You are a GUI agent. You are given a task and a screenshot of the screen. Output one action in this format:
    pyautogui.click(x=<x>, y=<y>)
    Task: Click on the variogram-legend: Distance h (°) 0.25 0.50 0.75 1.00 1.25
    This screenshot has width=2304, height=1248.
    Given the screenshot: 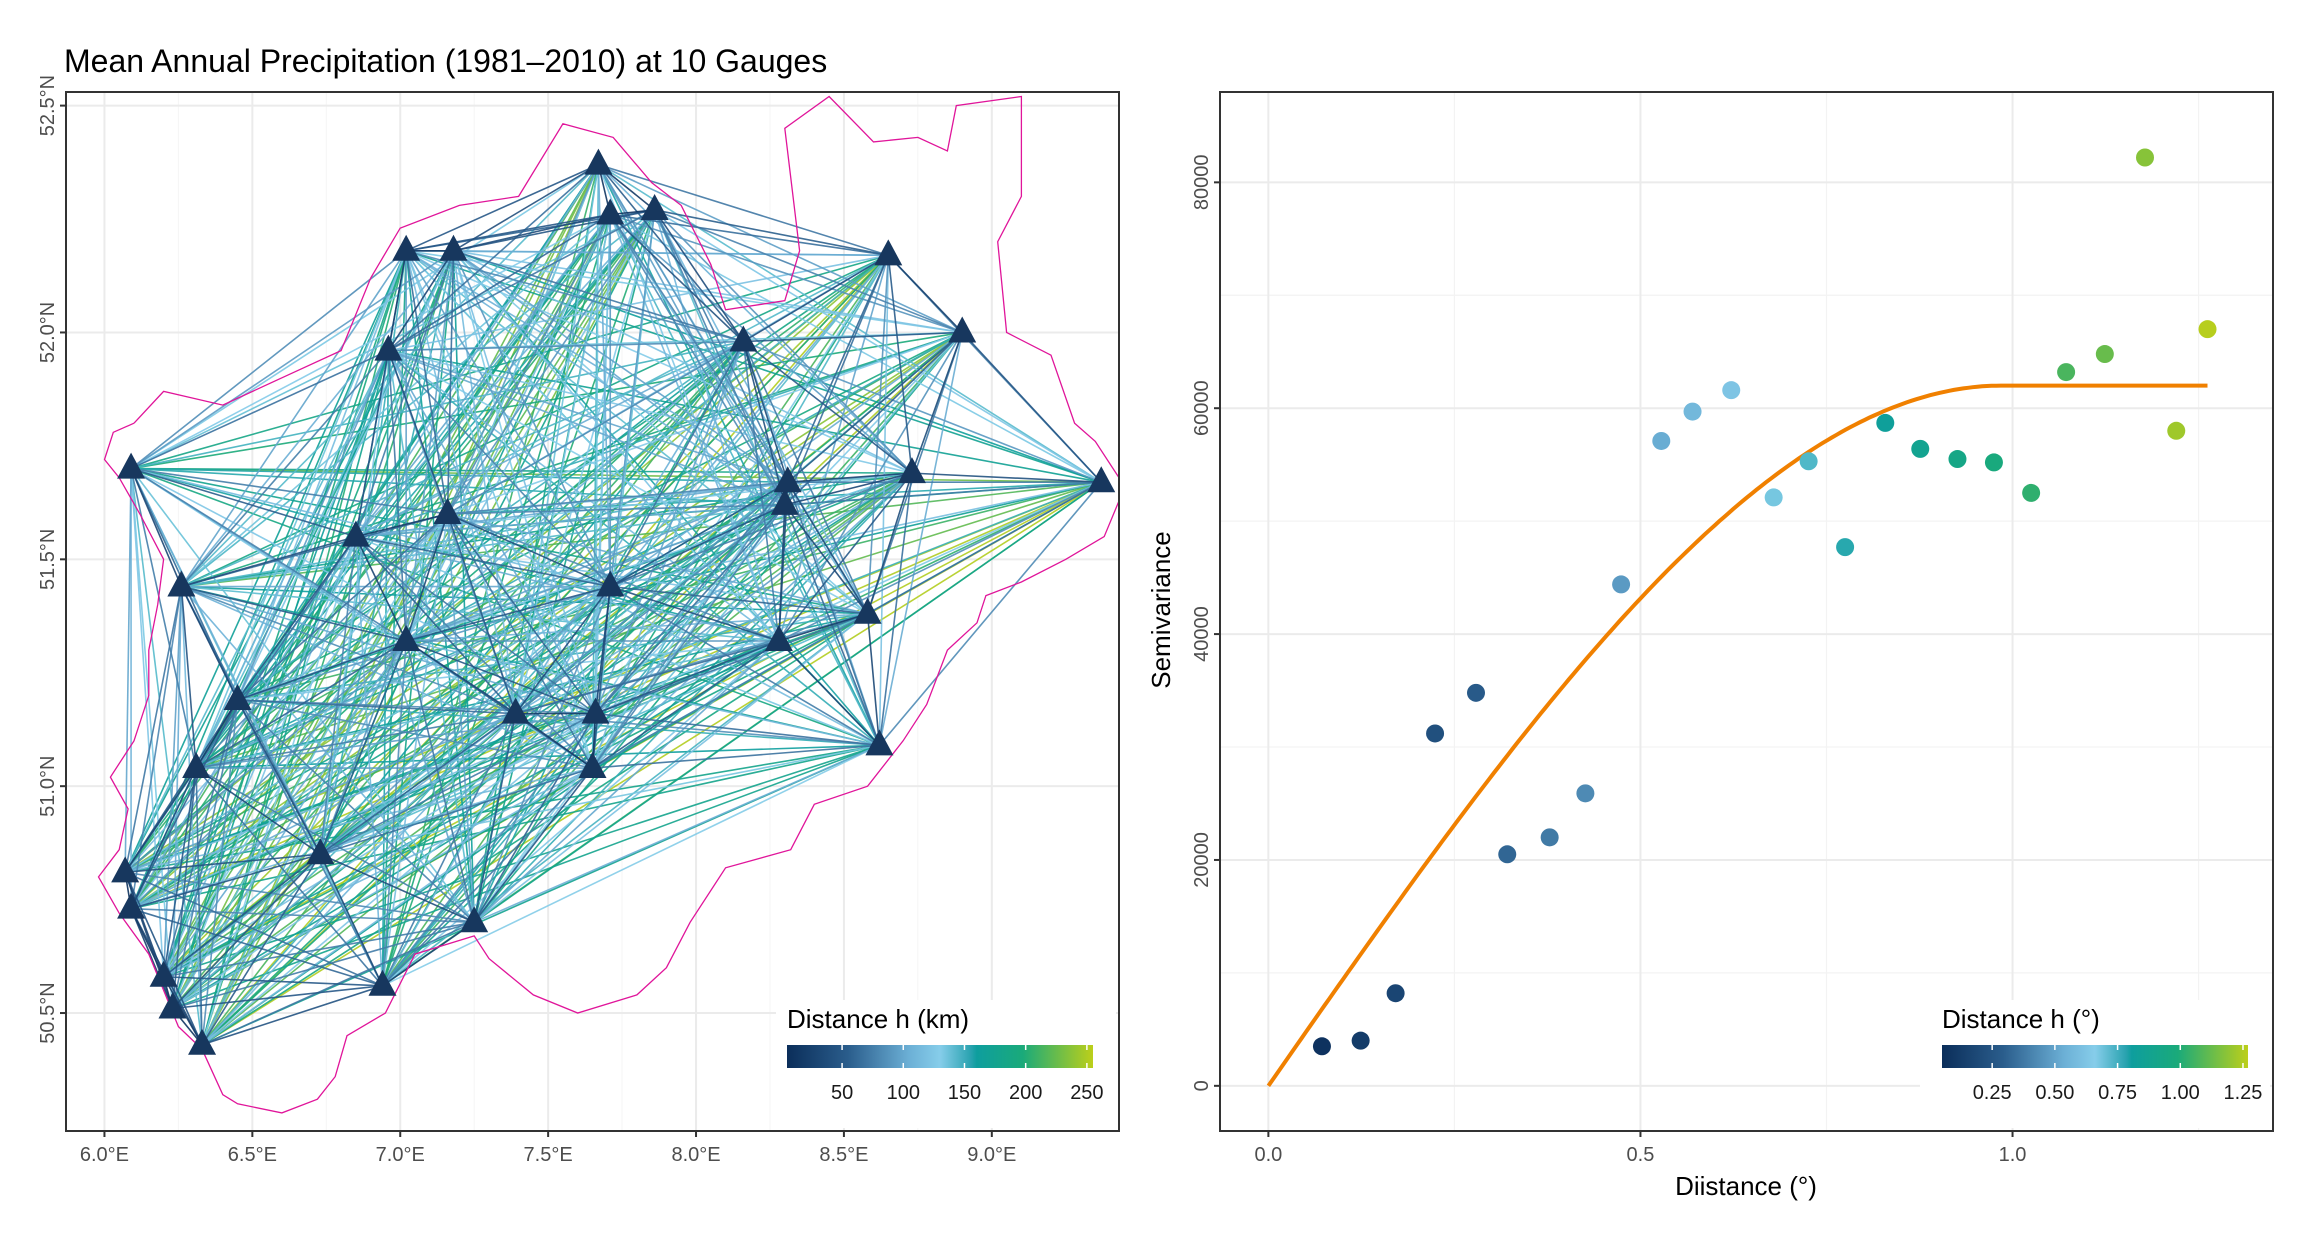 What is the action you would take?
    pyautogui.click(x=2095, y=1064)
    